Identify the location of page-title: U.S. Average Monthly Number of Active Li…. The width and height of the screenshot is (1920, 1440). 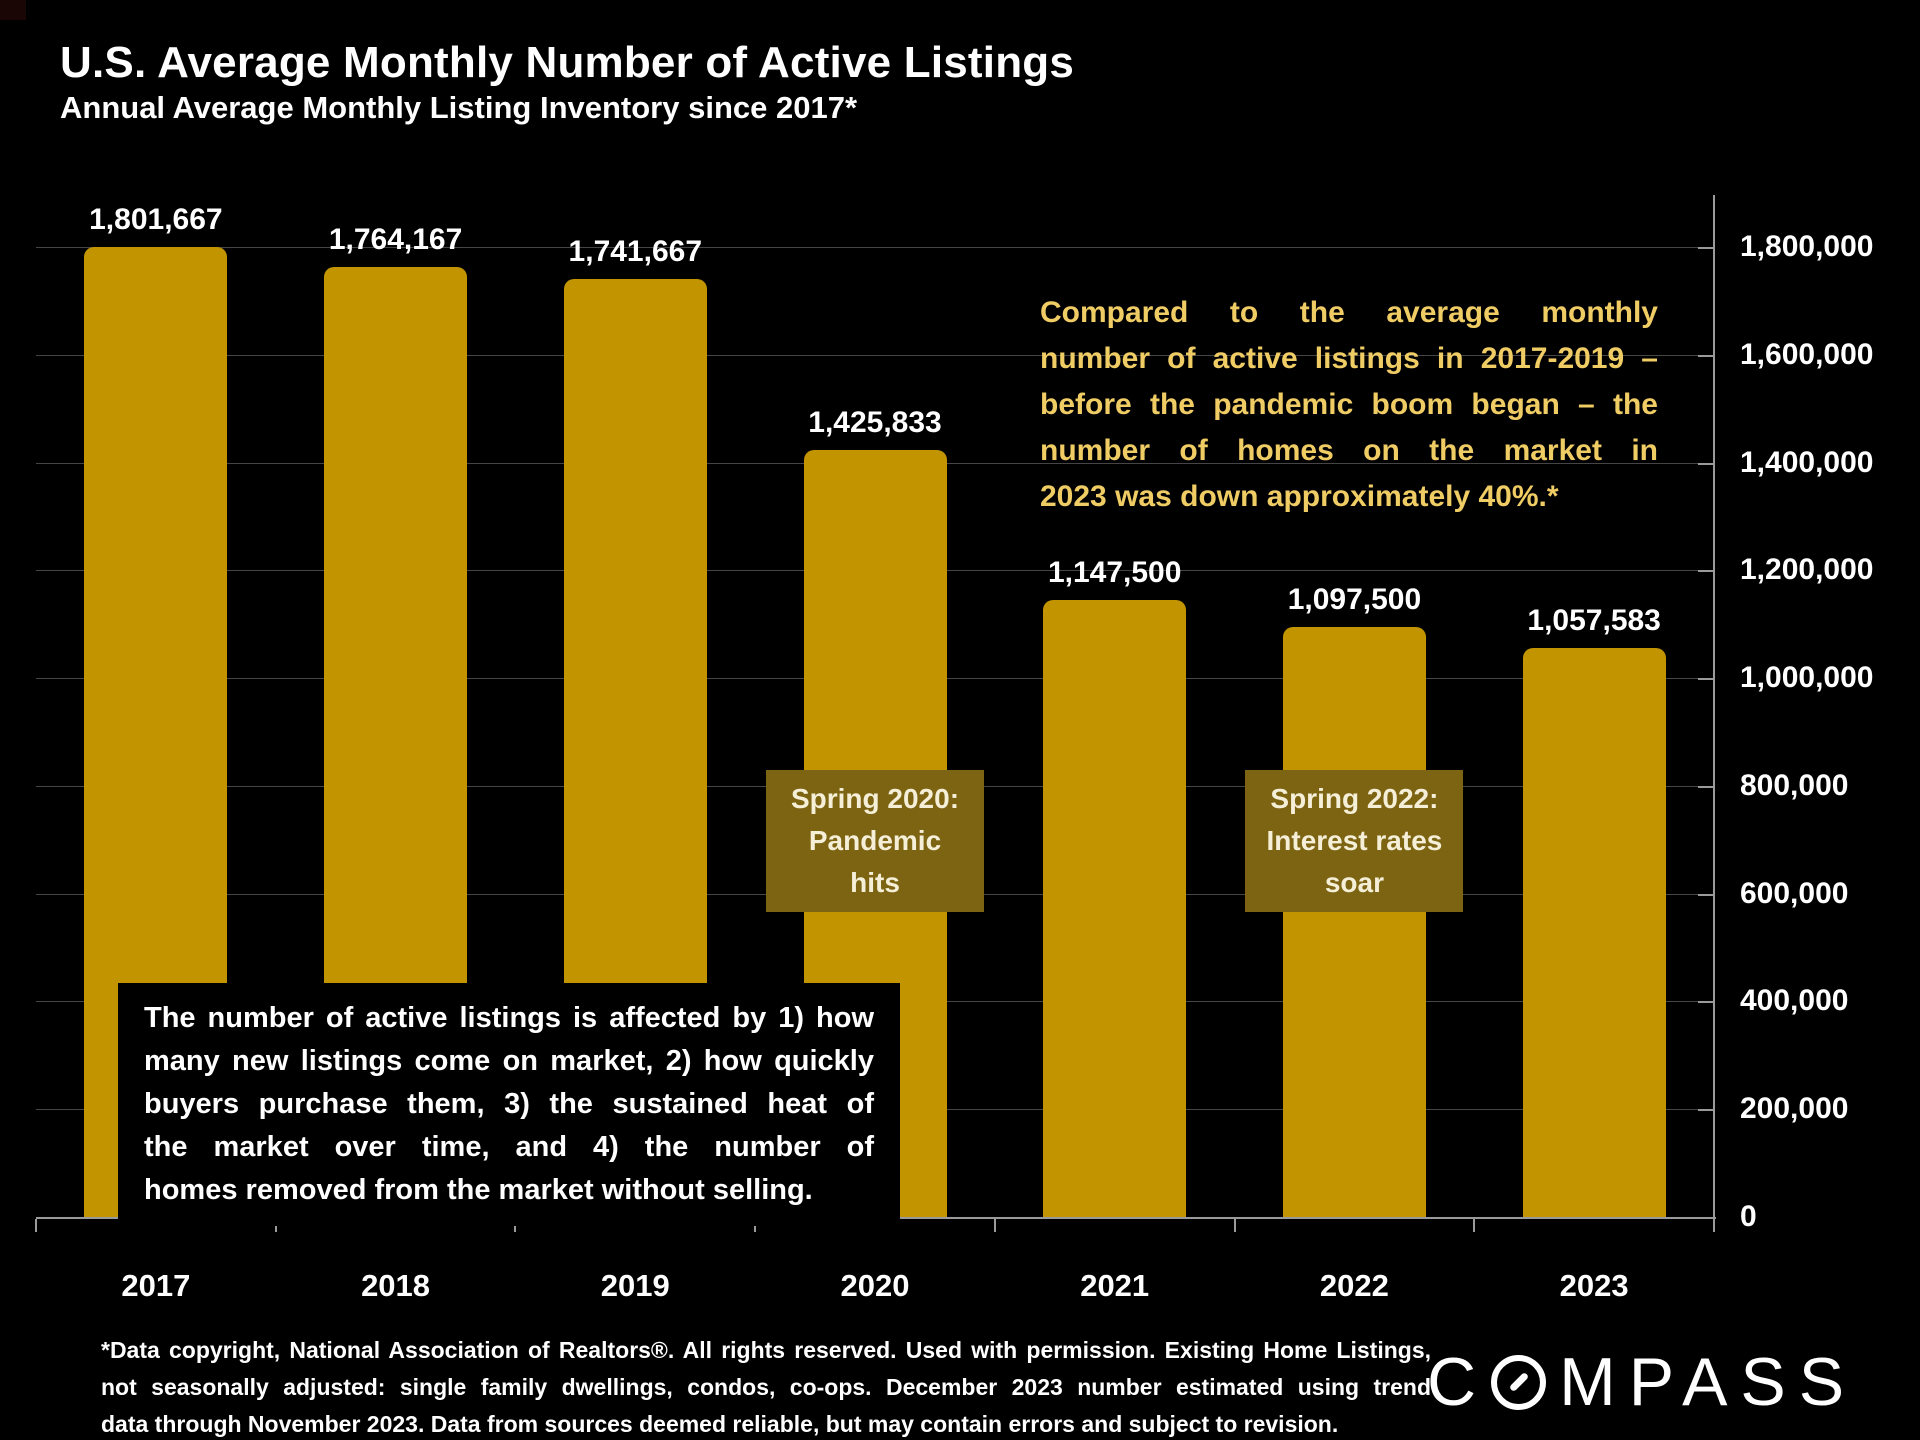
(567, 62).